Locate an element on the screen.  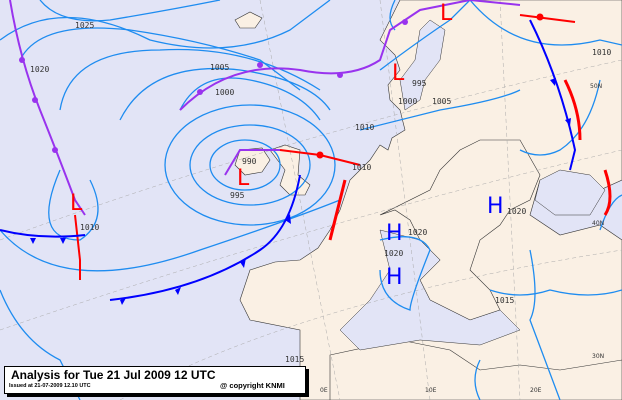
latitude-label: 50N is located at coordinates (596, 86).